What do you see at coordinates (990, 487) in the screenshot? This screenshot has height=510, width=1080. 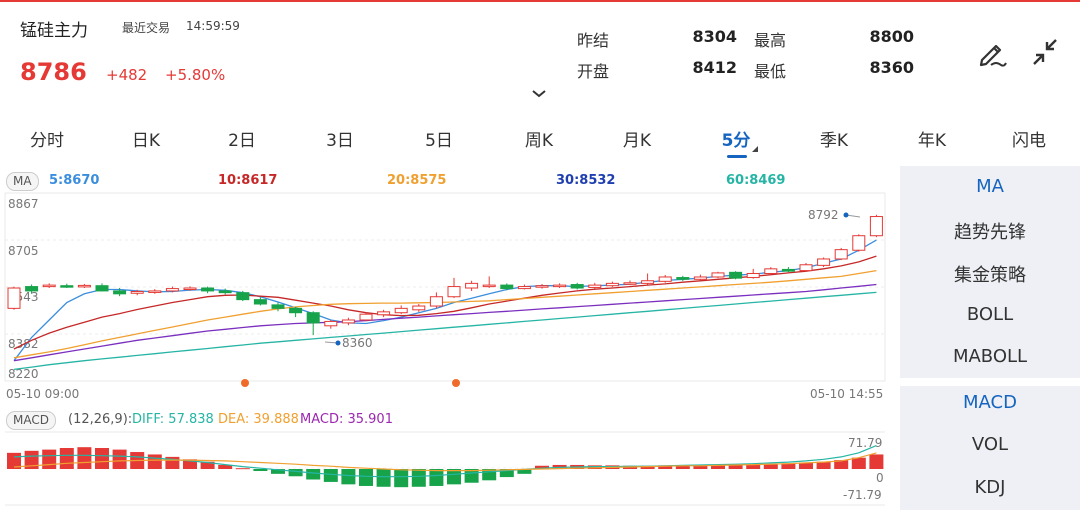 I see `indicator-kdj: KDJ` at bounding box center [990, 487].